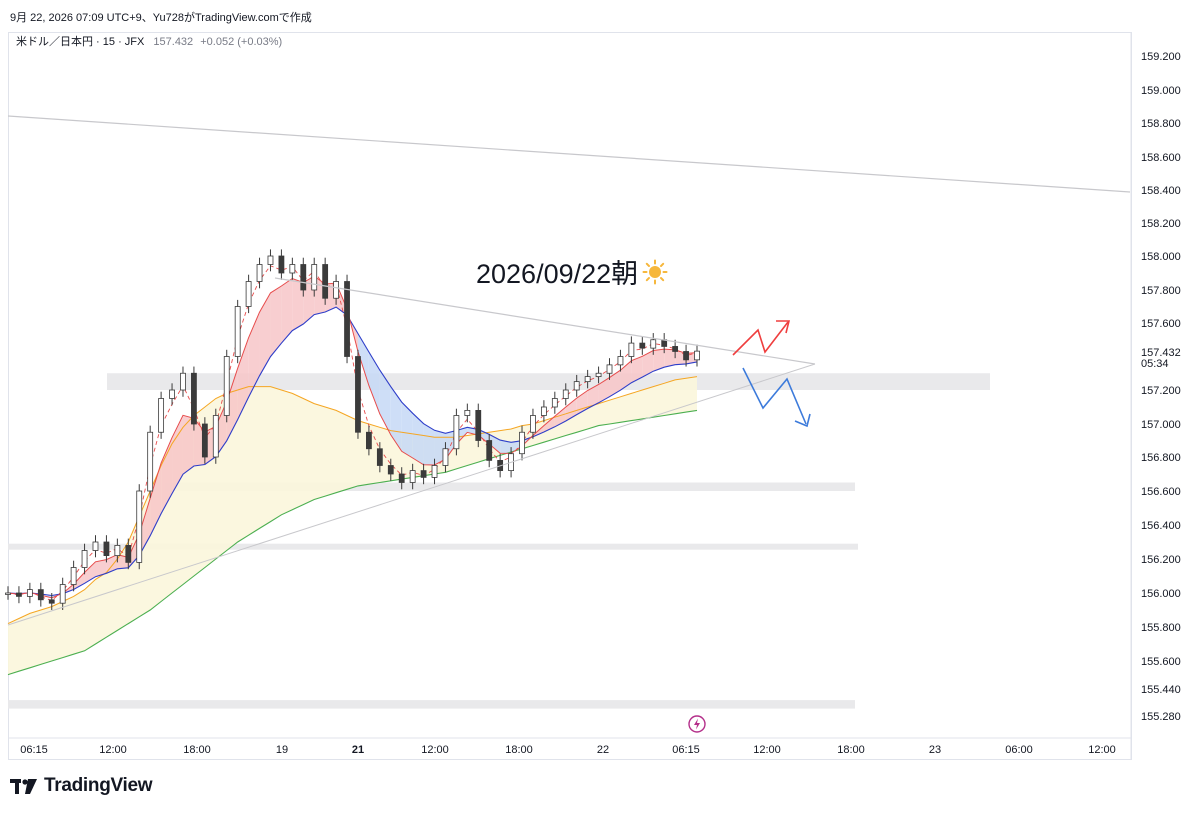  I want to click on lightning-icon, so click(697, 724).